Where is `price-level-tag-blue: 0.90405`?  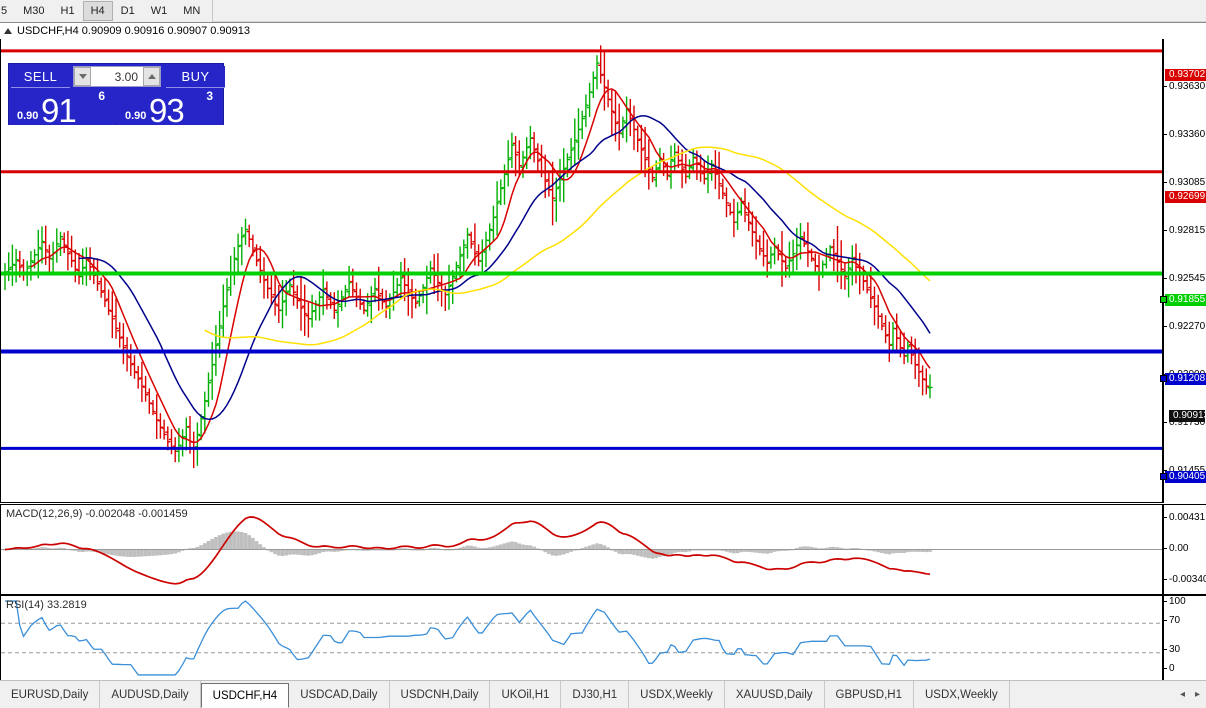
price-level-tag-blue: 0.90405 is located at coordinates (1183, 477).